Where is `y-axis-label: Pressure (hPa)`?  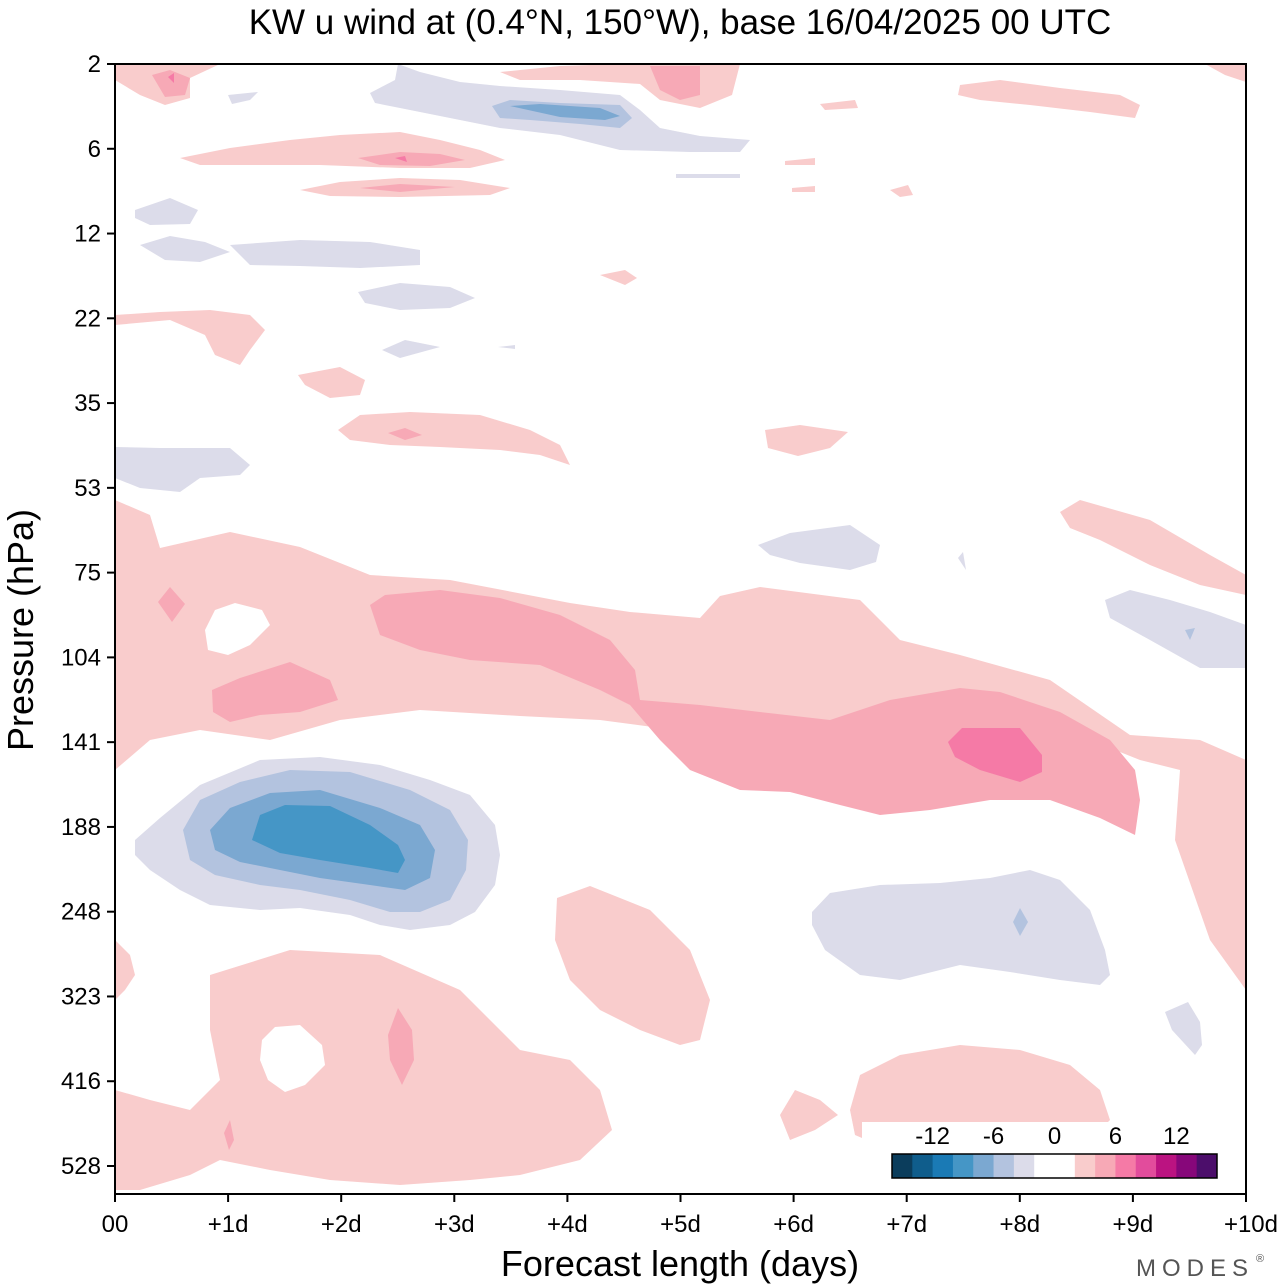
y-axis-label: Pressure (hPa) is located at coordinates (20, 630).